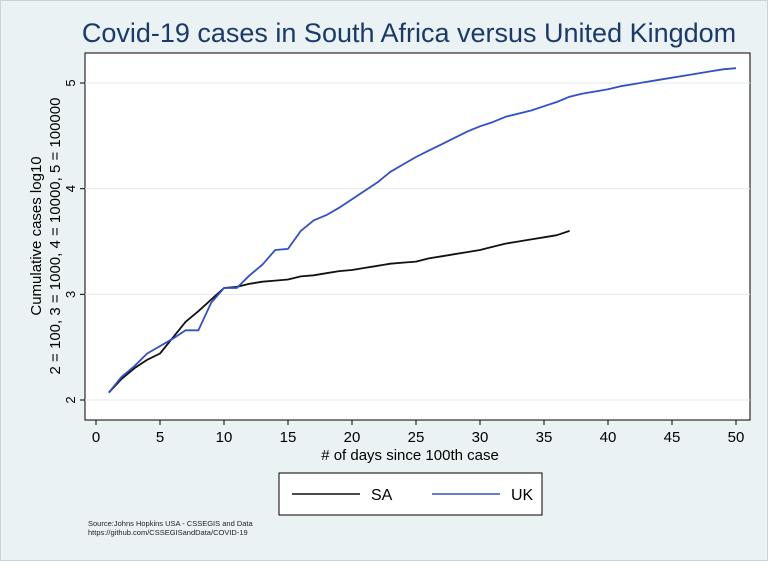  I want to click on legend: SA UK, so click(410, 494).